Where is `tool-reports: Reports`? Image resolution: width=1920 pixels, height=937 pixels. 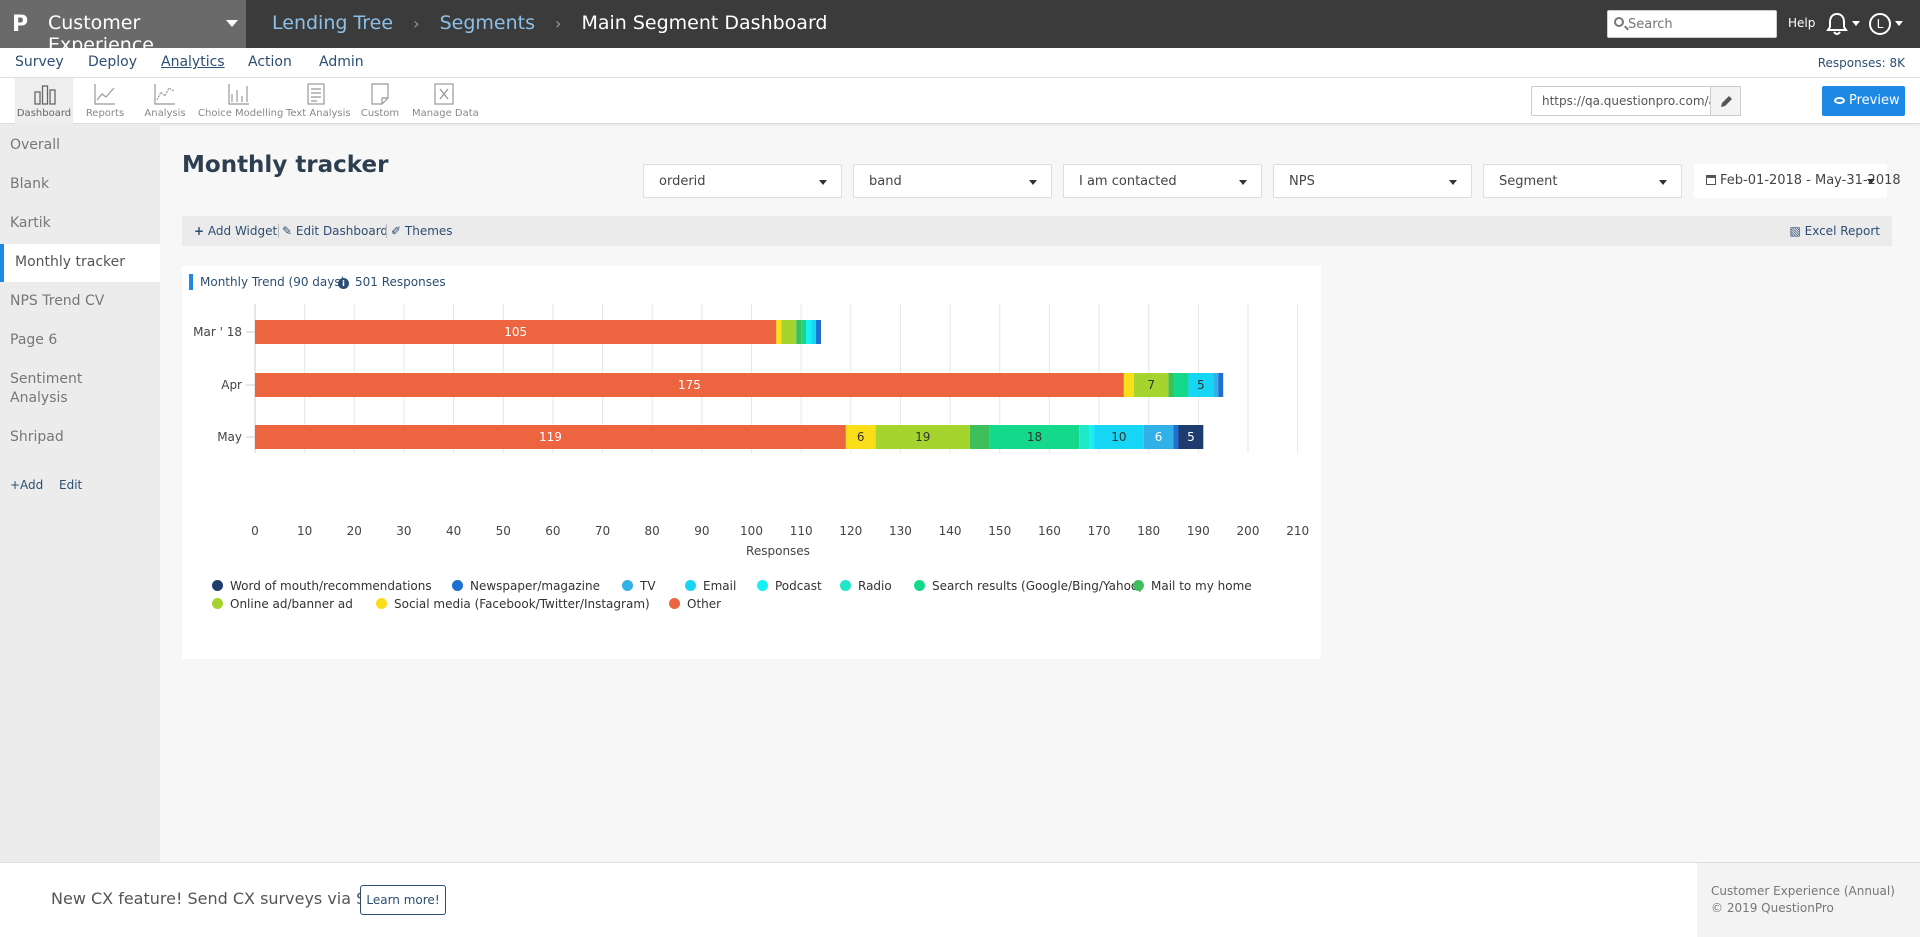
tool-reports: Reports is located at coordinates (105, 101).